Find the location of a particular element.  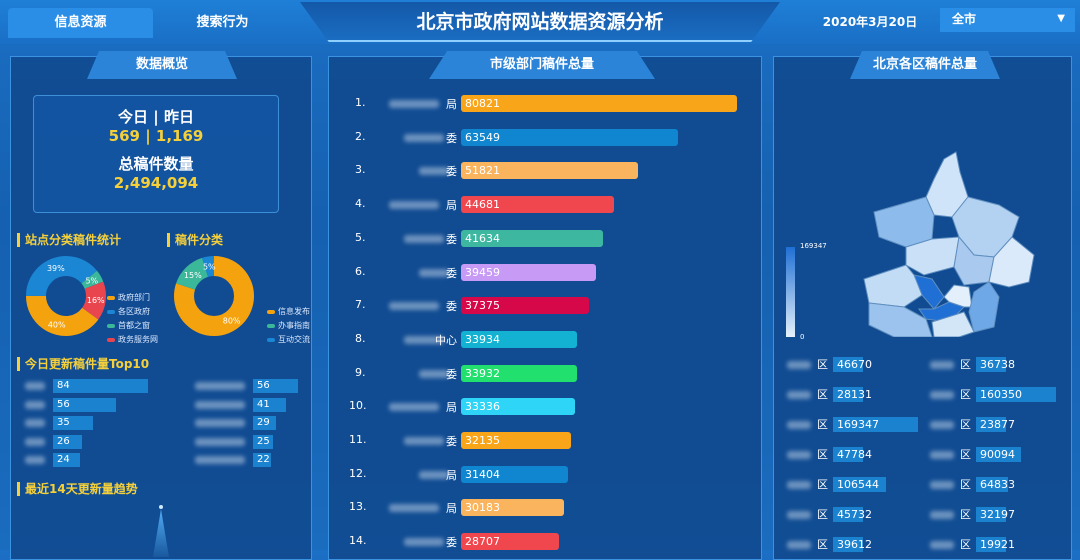

trend-point is located at coordinates (161, 507).